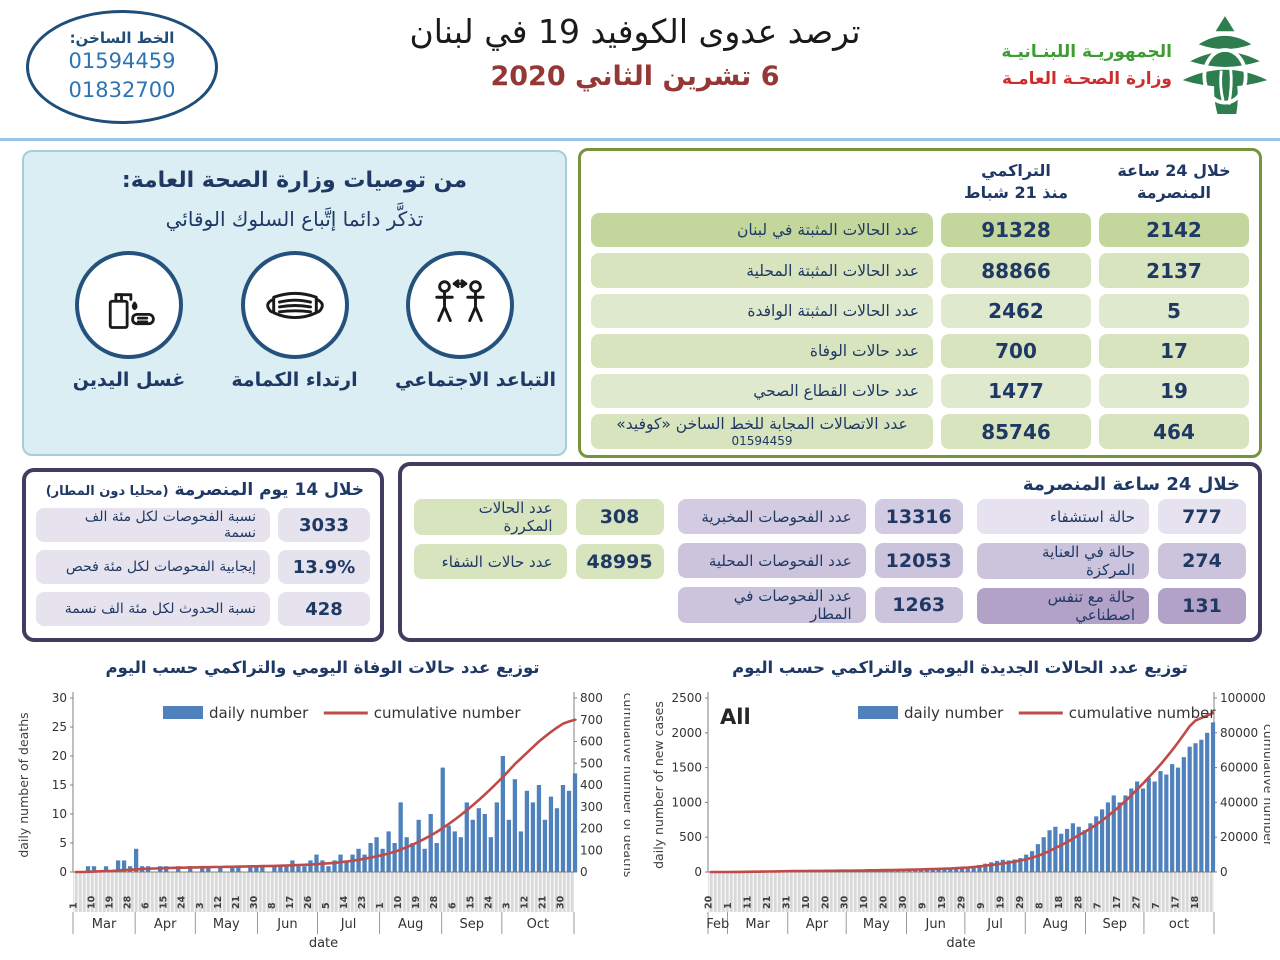 The image size is (1280, 960). What do you see at coordinates (23, 784) in the screenshot?
I see `svg-text: daily number of deaths` at bounding box center [23, 784].